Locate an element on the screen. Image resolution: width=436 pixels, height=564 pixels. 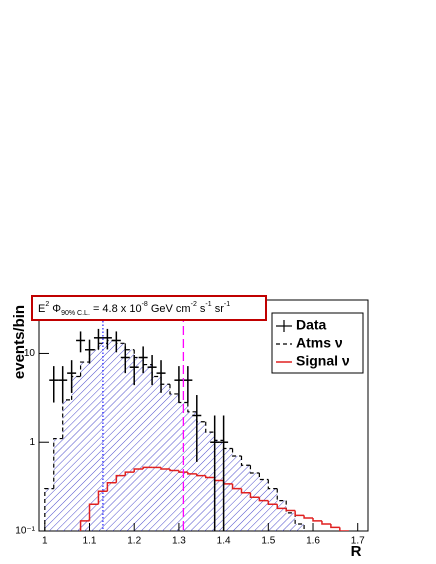
annotation-part: GeV cm is located at coordinates (169, 309).